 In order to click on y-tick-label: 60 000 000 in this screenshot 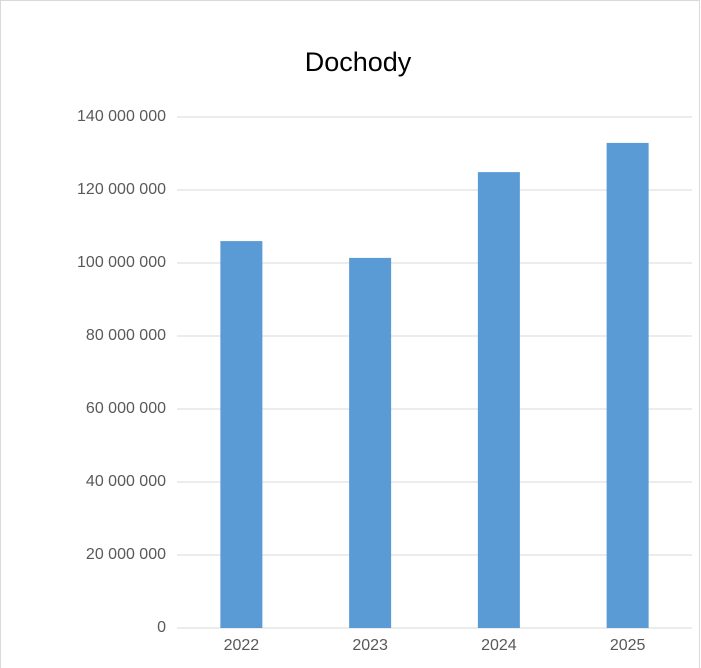, I will do `click(126, 408)`.